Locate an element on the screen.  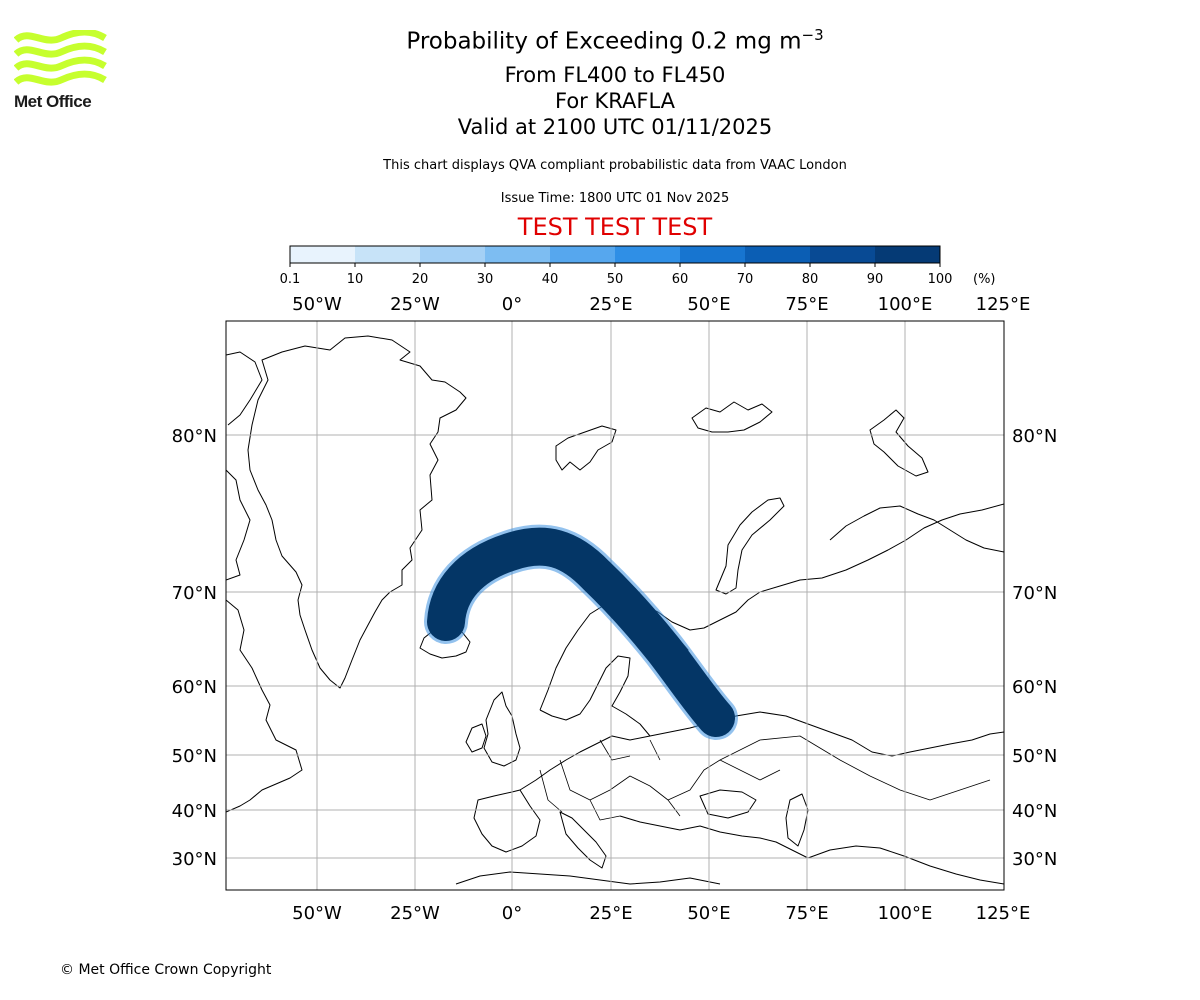
colorbar: 0.1 10 20 30 40 50 60 70 80 90 100 (%) is located at coordinates (638, 266).